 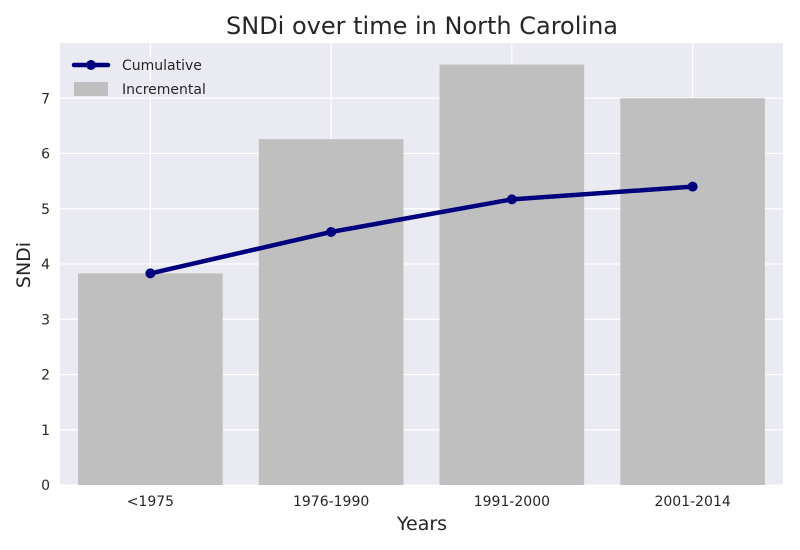 What do you see at coordinates (91, 89) in the screenshot?
I see `legend-bar-swatch` at bounding box center [91, 89].